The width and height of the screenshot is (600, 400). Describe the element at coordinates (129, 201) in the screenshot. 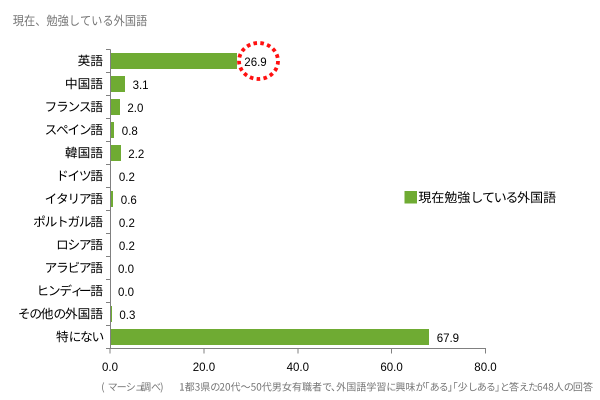

I see `svg-text: 0.6` at that location.